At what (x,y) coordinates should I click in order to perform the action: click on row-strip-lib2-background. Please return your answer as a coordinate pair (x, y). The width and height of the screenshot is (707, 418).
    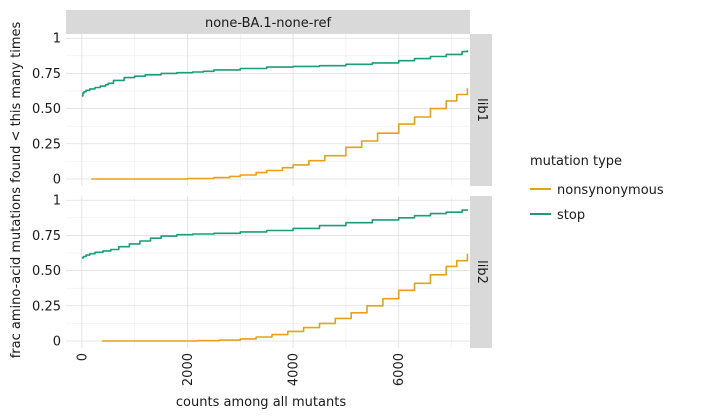
    Looking at the image, I should click on (481, 272).